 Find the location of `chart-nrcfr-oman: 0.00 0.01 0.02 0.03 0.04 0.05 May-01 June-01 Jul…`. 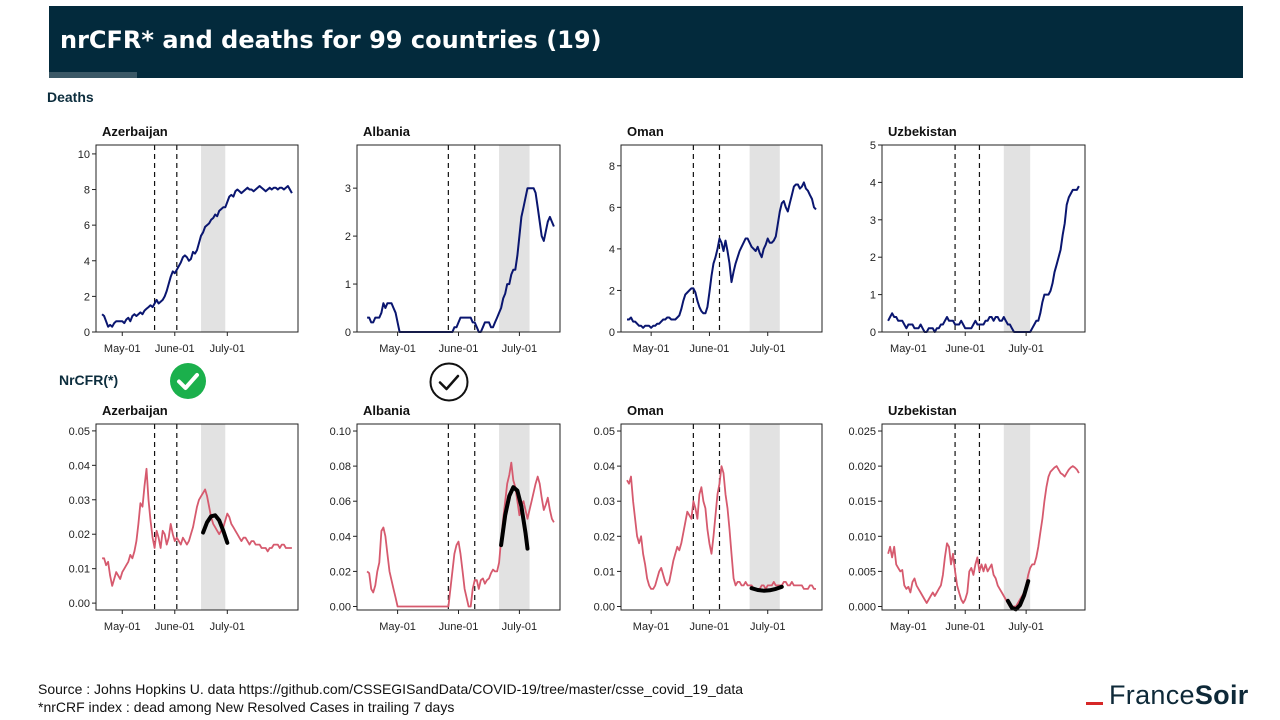

chart-nrcfr-oman: 0.00 0.01 0.02 0.03 0.04 0.05 May-01 June-01 Jul… is located at coordinates (708, 518).